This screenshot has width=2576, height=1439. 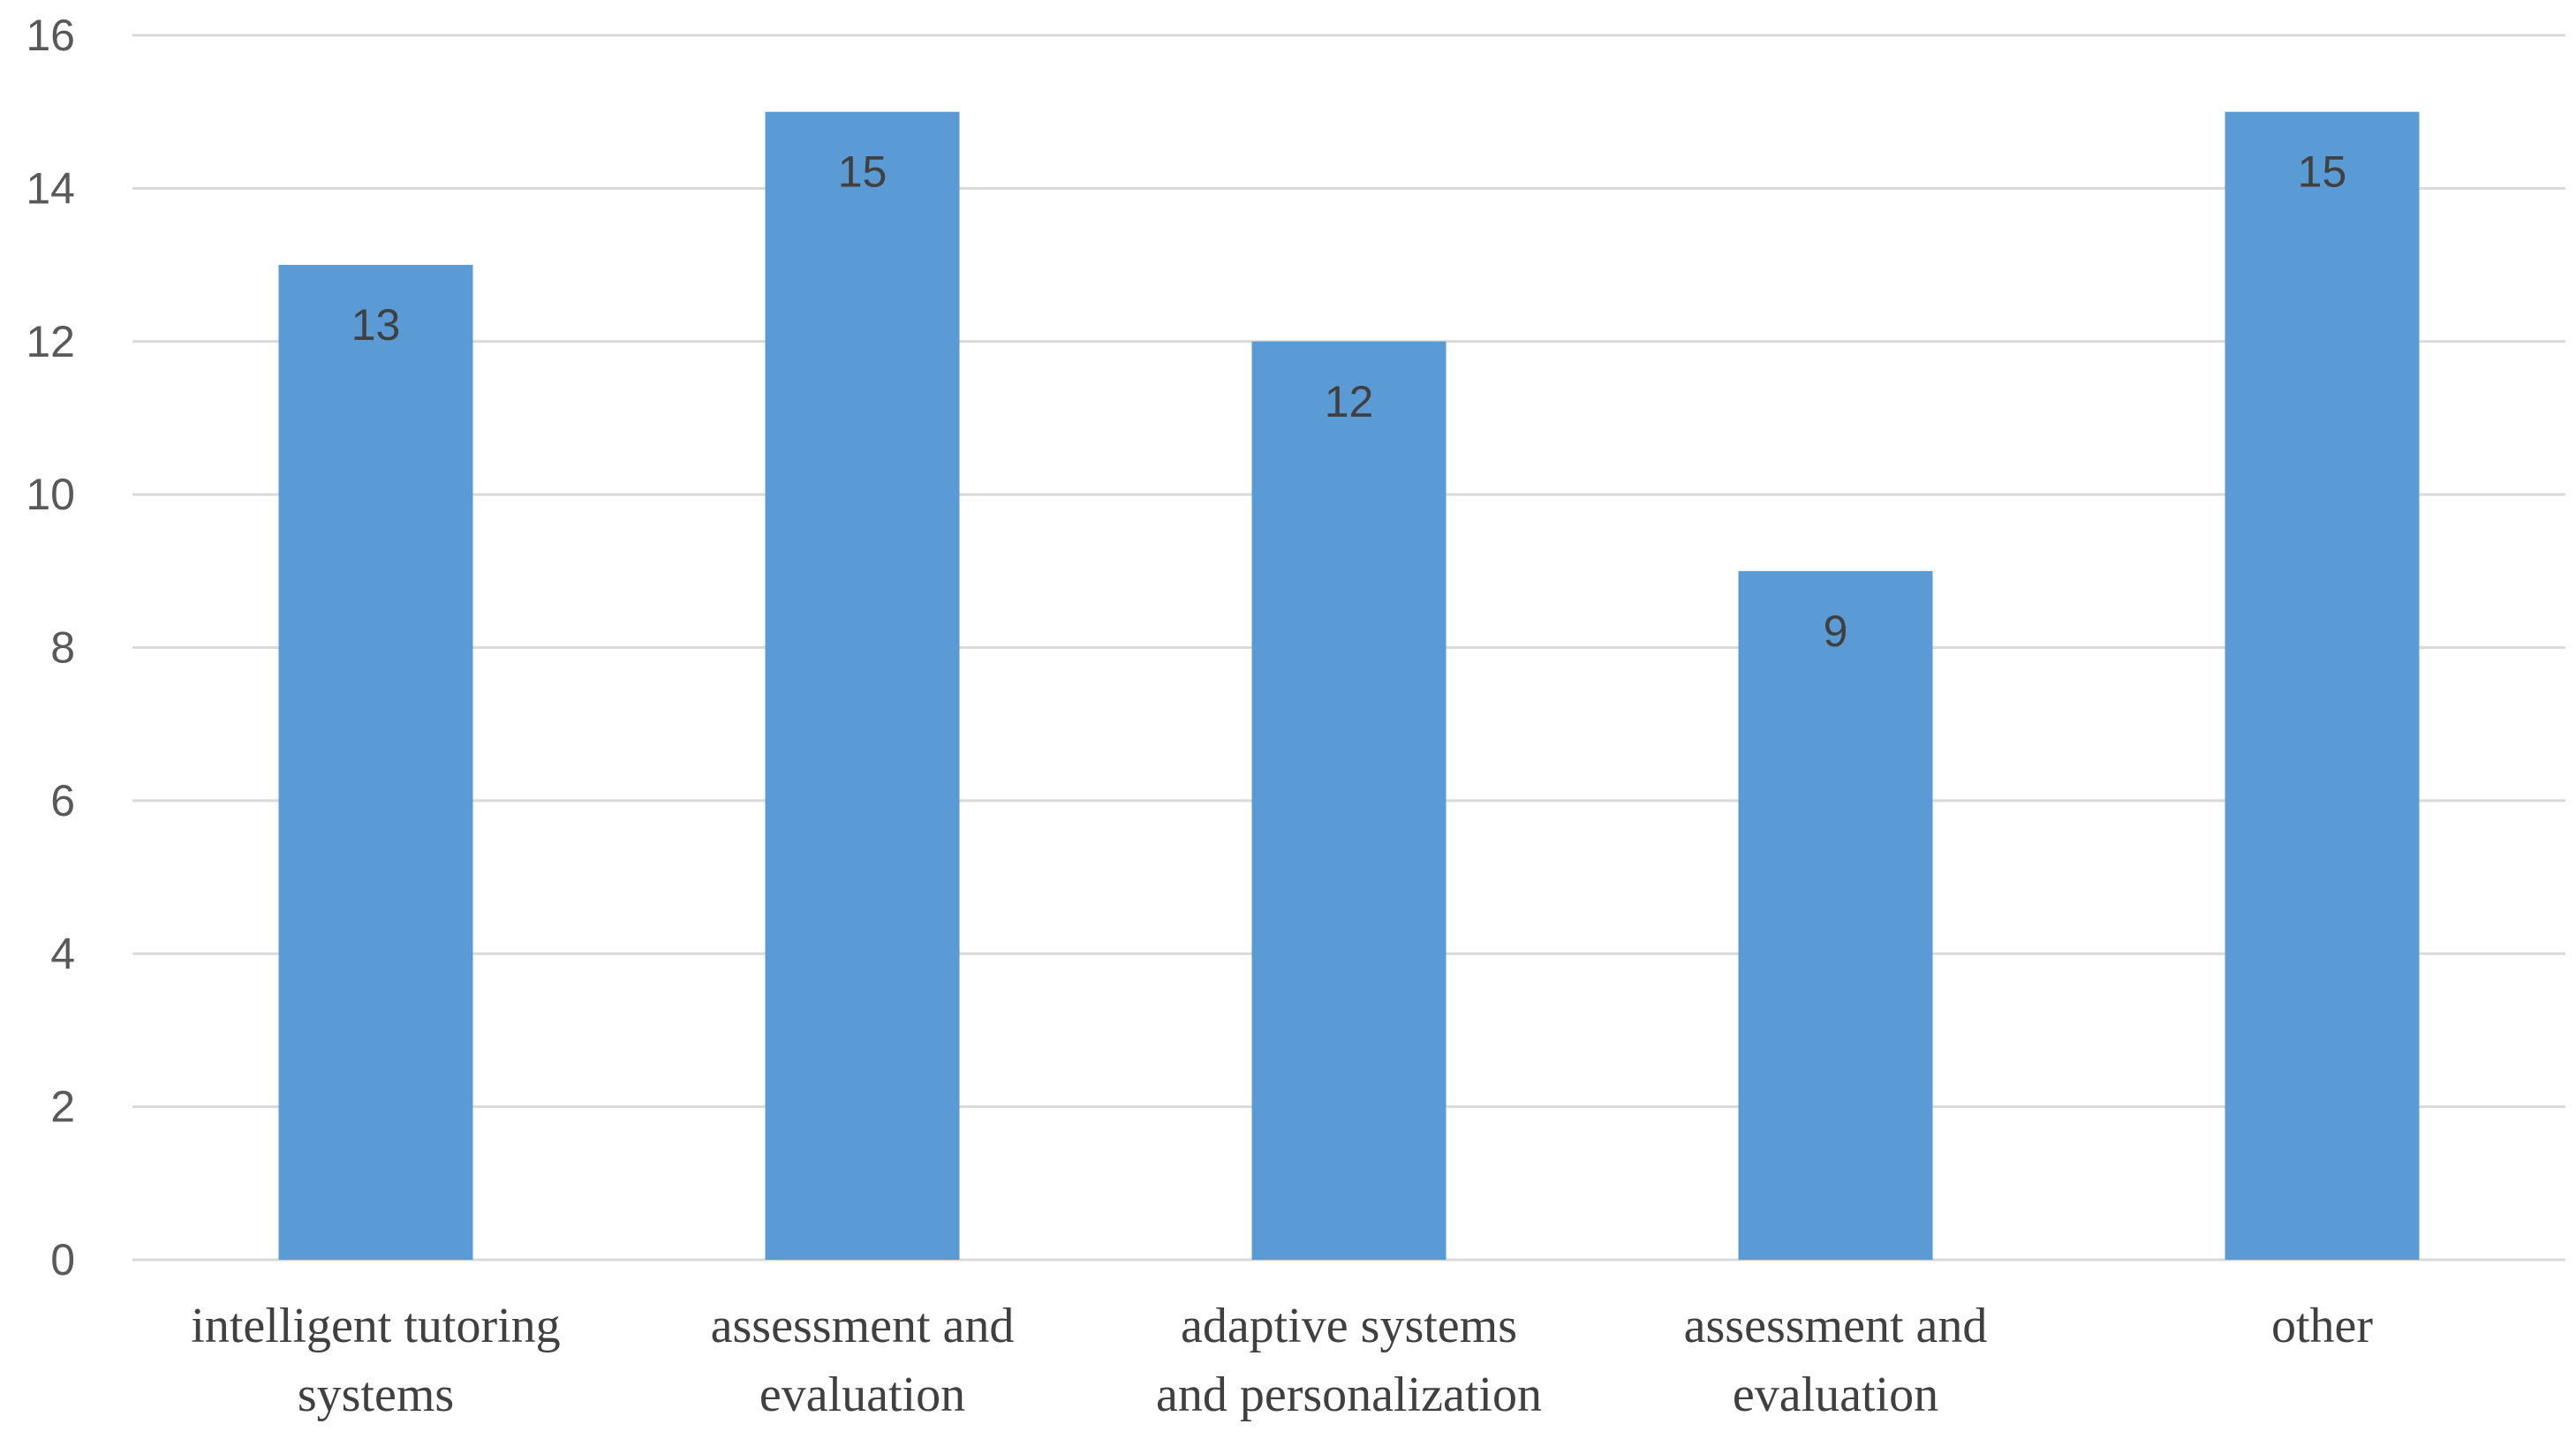 What do you see at coordinates (62, 953) in the screenshot?
I see `y-tick-label: 4` at bounding box center [62, 953].